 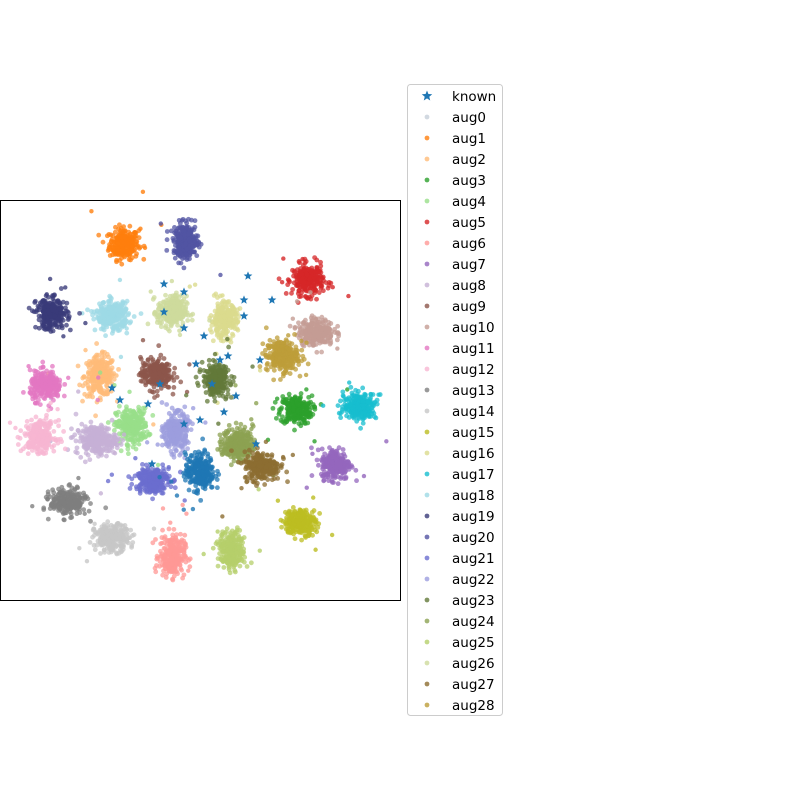 What do you see at coordinates (126, 256) in the screenshot?
I see `series-aug1` at bounding box center [126, 256].